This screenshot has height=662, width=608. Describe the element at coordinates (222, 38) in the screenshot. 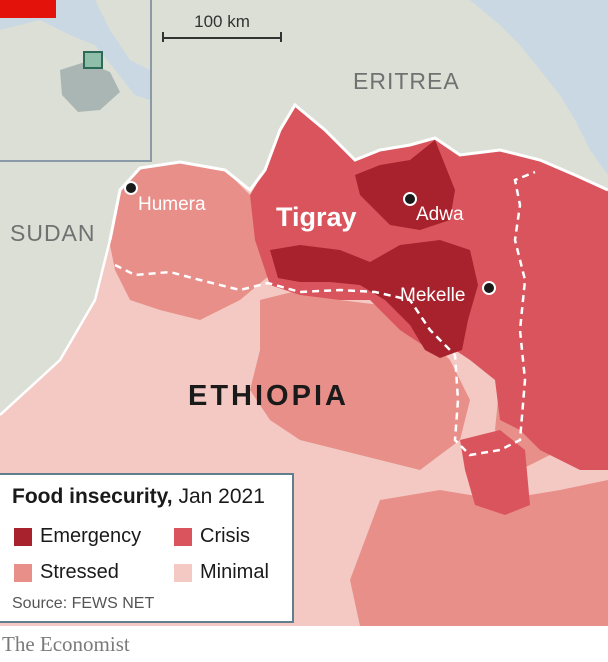

I see `scale-line` at that location.